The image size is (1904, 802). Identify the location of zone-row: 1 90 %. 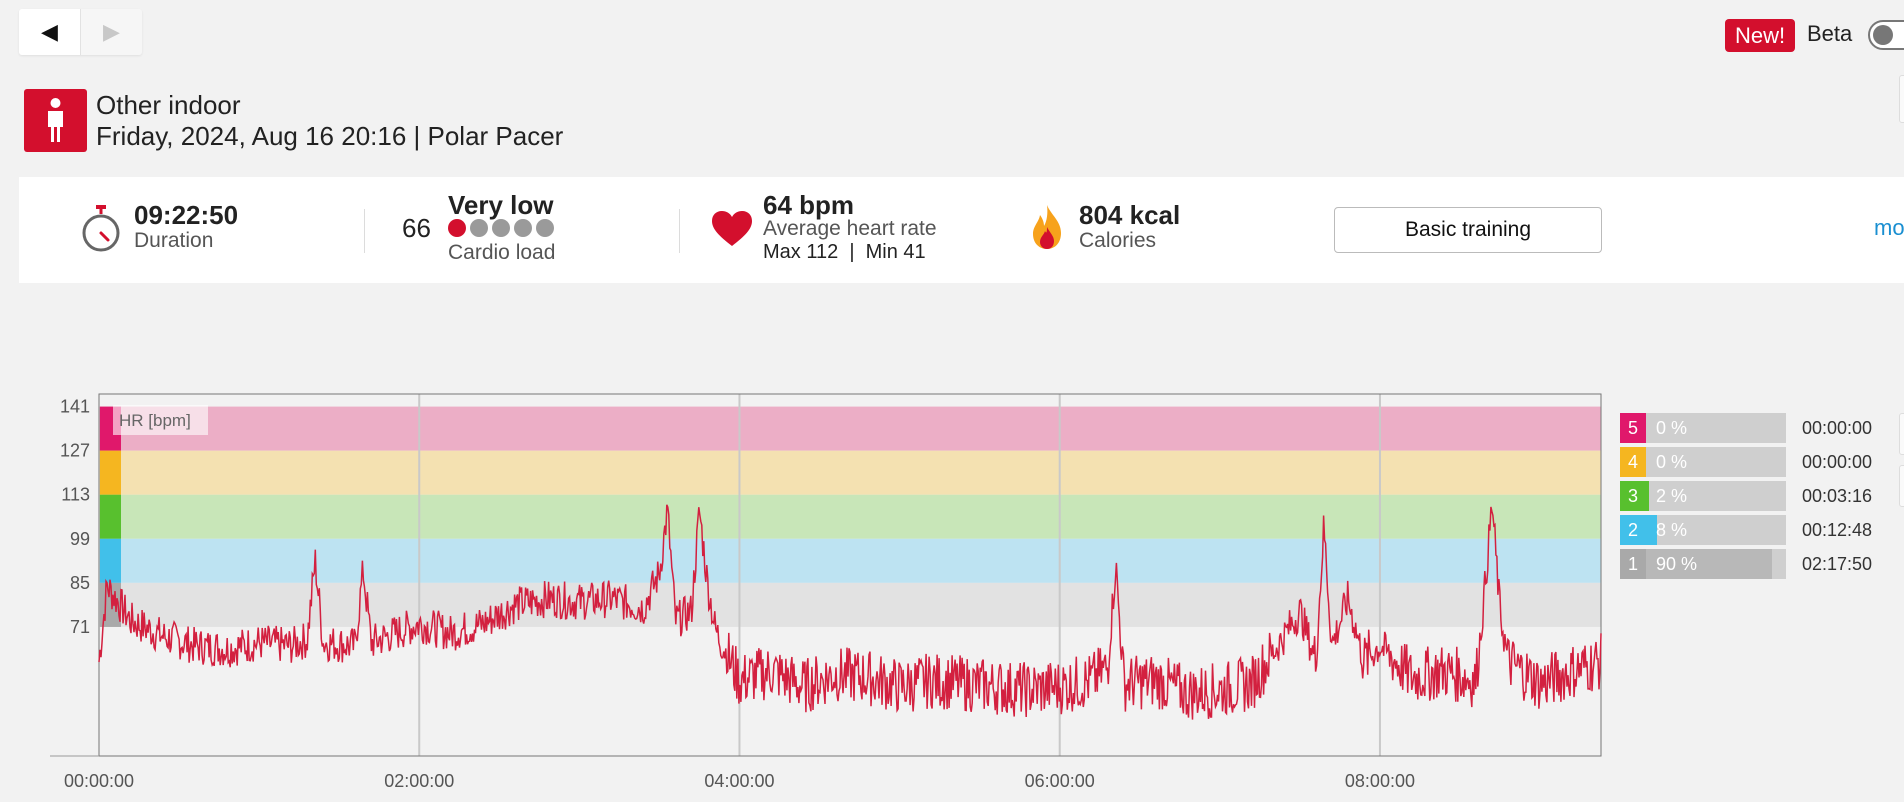
(1703, 564).